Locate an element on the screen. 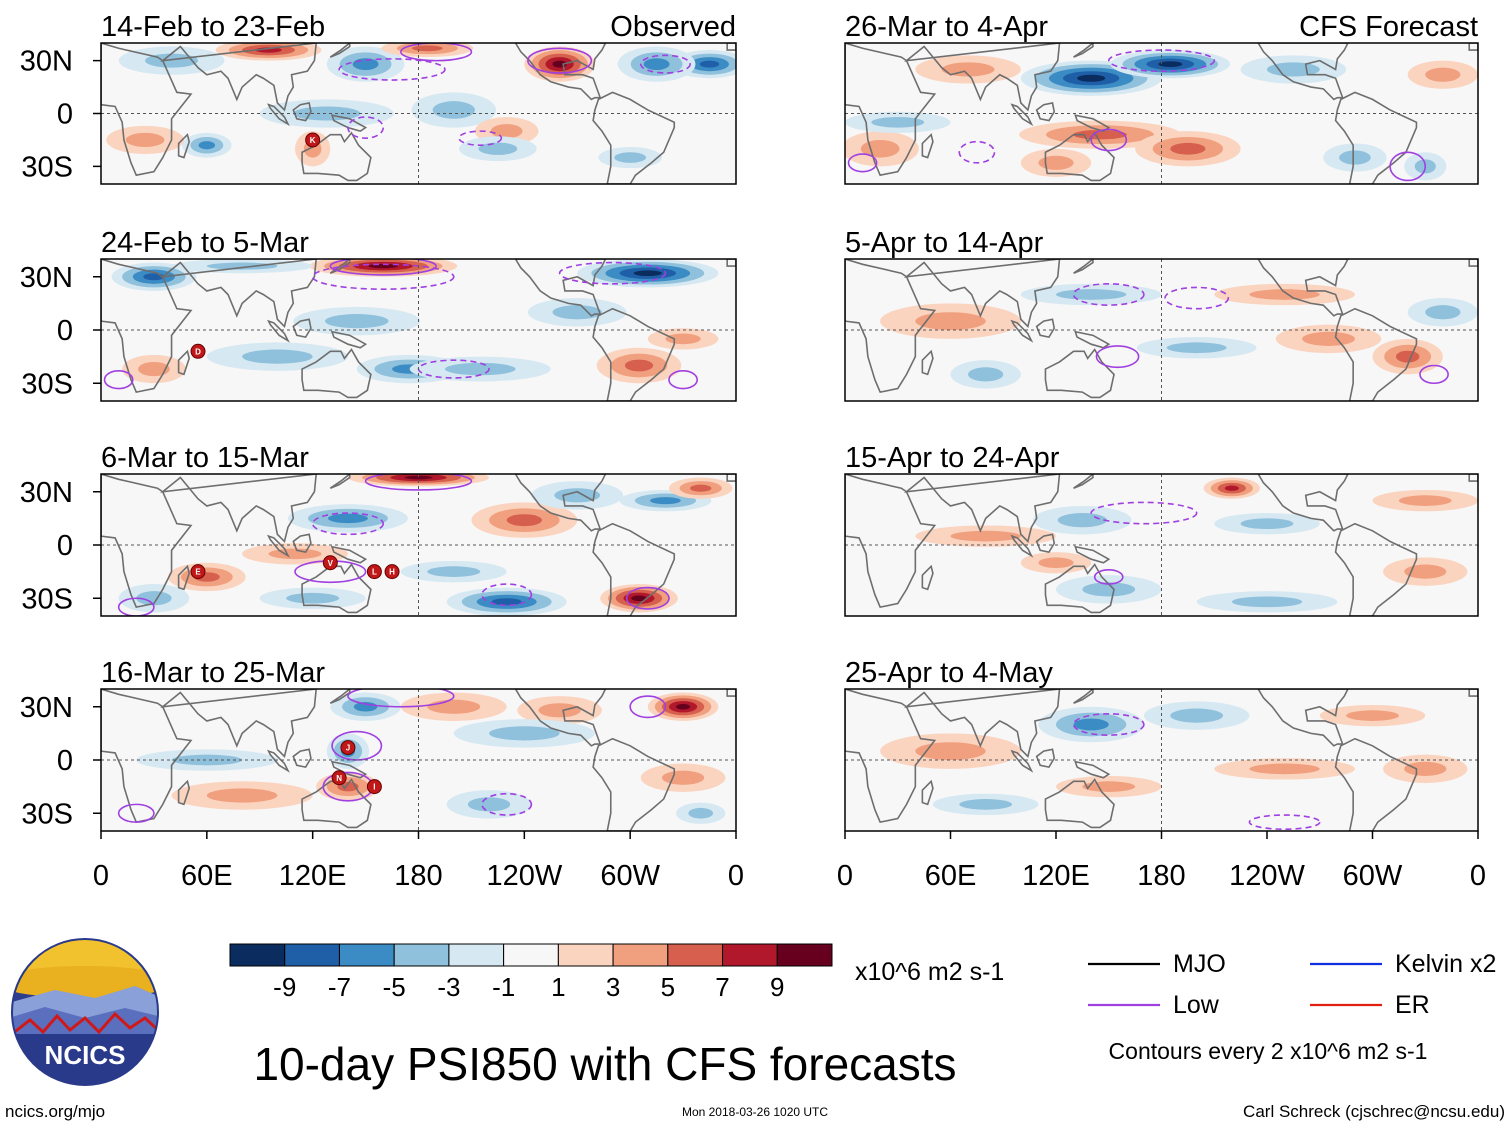 The image size is (1510, 1127). colorbar-units: x10^6 m2 s-1 is located at coordinates (929, 972).